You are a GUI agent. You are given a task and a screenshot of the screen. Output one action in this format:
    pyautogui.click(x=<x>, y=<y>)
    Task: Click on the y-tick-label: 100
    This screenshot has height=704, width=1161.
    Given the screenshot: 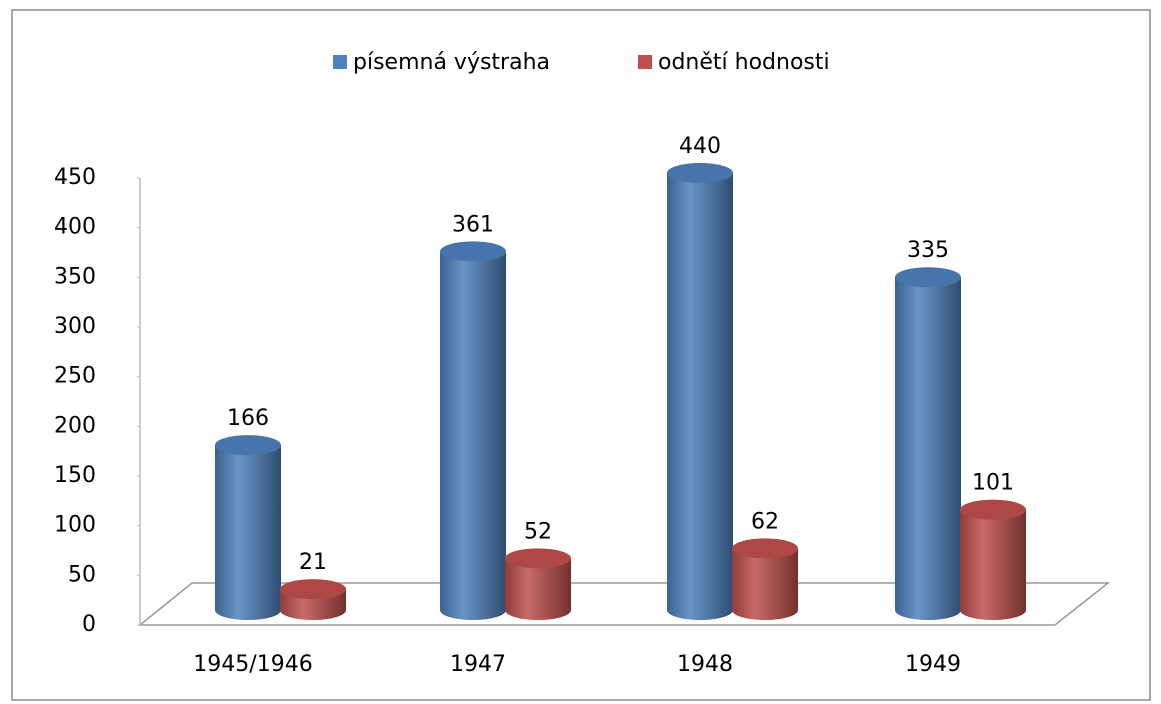 What is the action you would take?
    pyautogui.click(x=75, y=525)
    